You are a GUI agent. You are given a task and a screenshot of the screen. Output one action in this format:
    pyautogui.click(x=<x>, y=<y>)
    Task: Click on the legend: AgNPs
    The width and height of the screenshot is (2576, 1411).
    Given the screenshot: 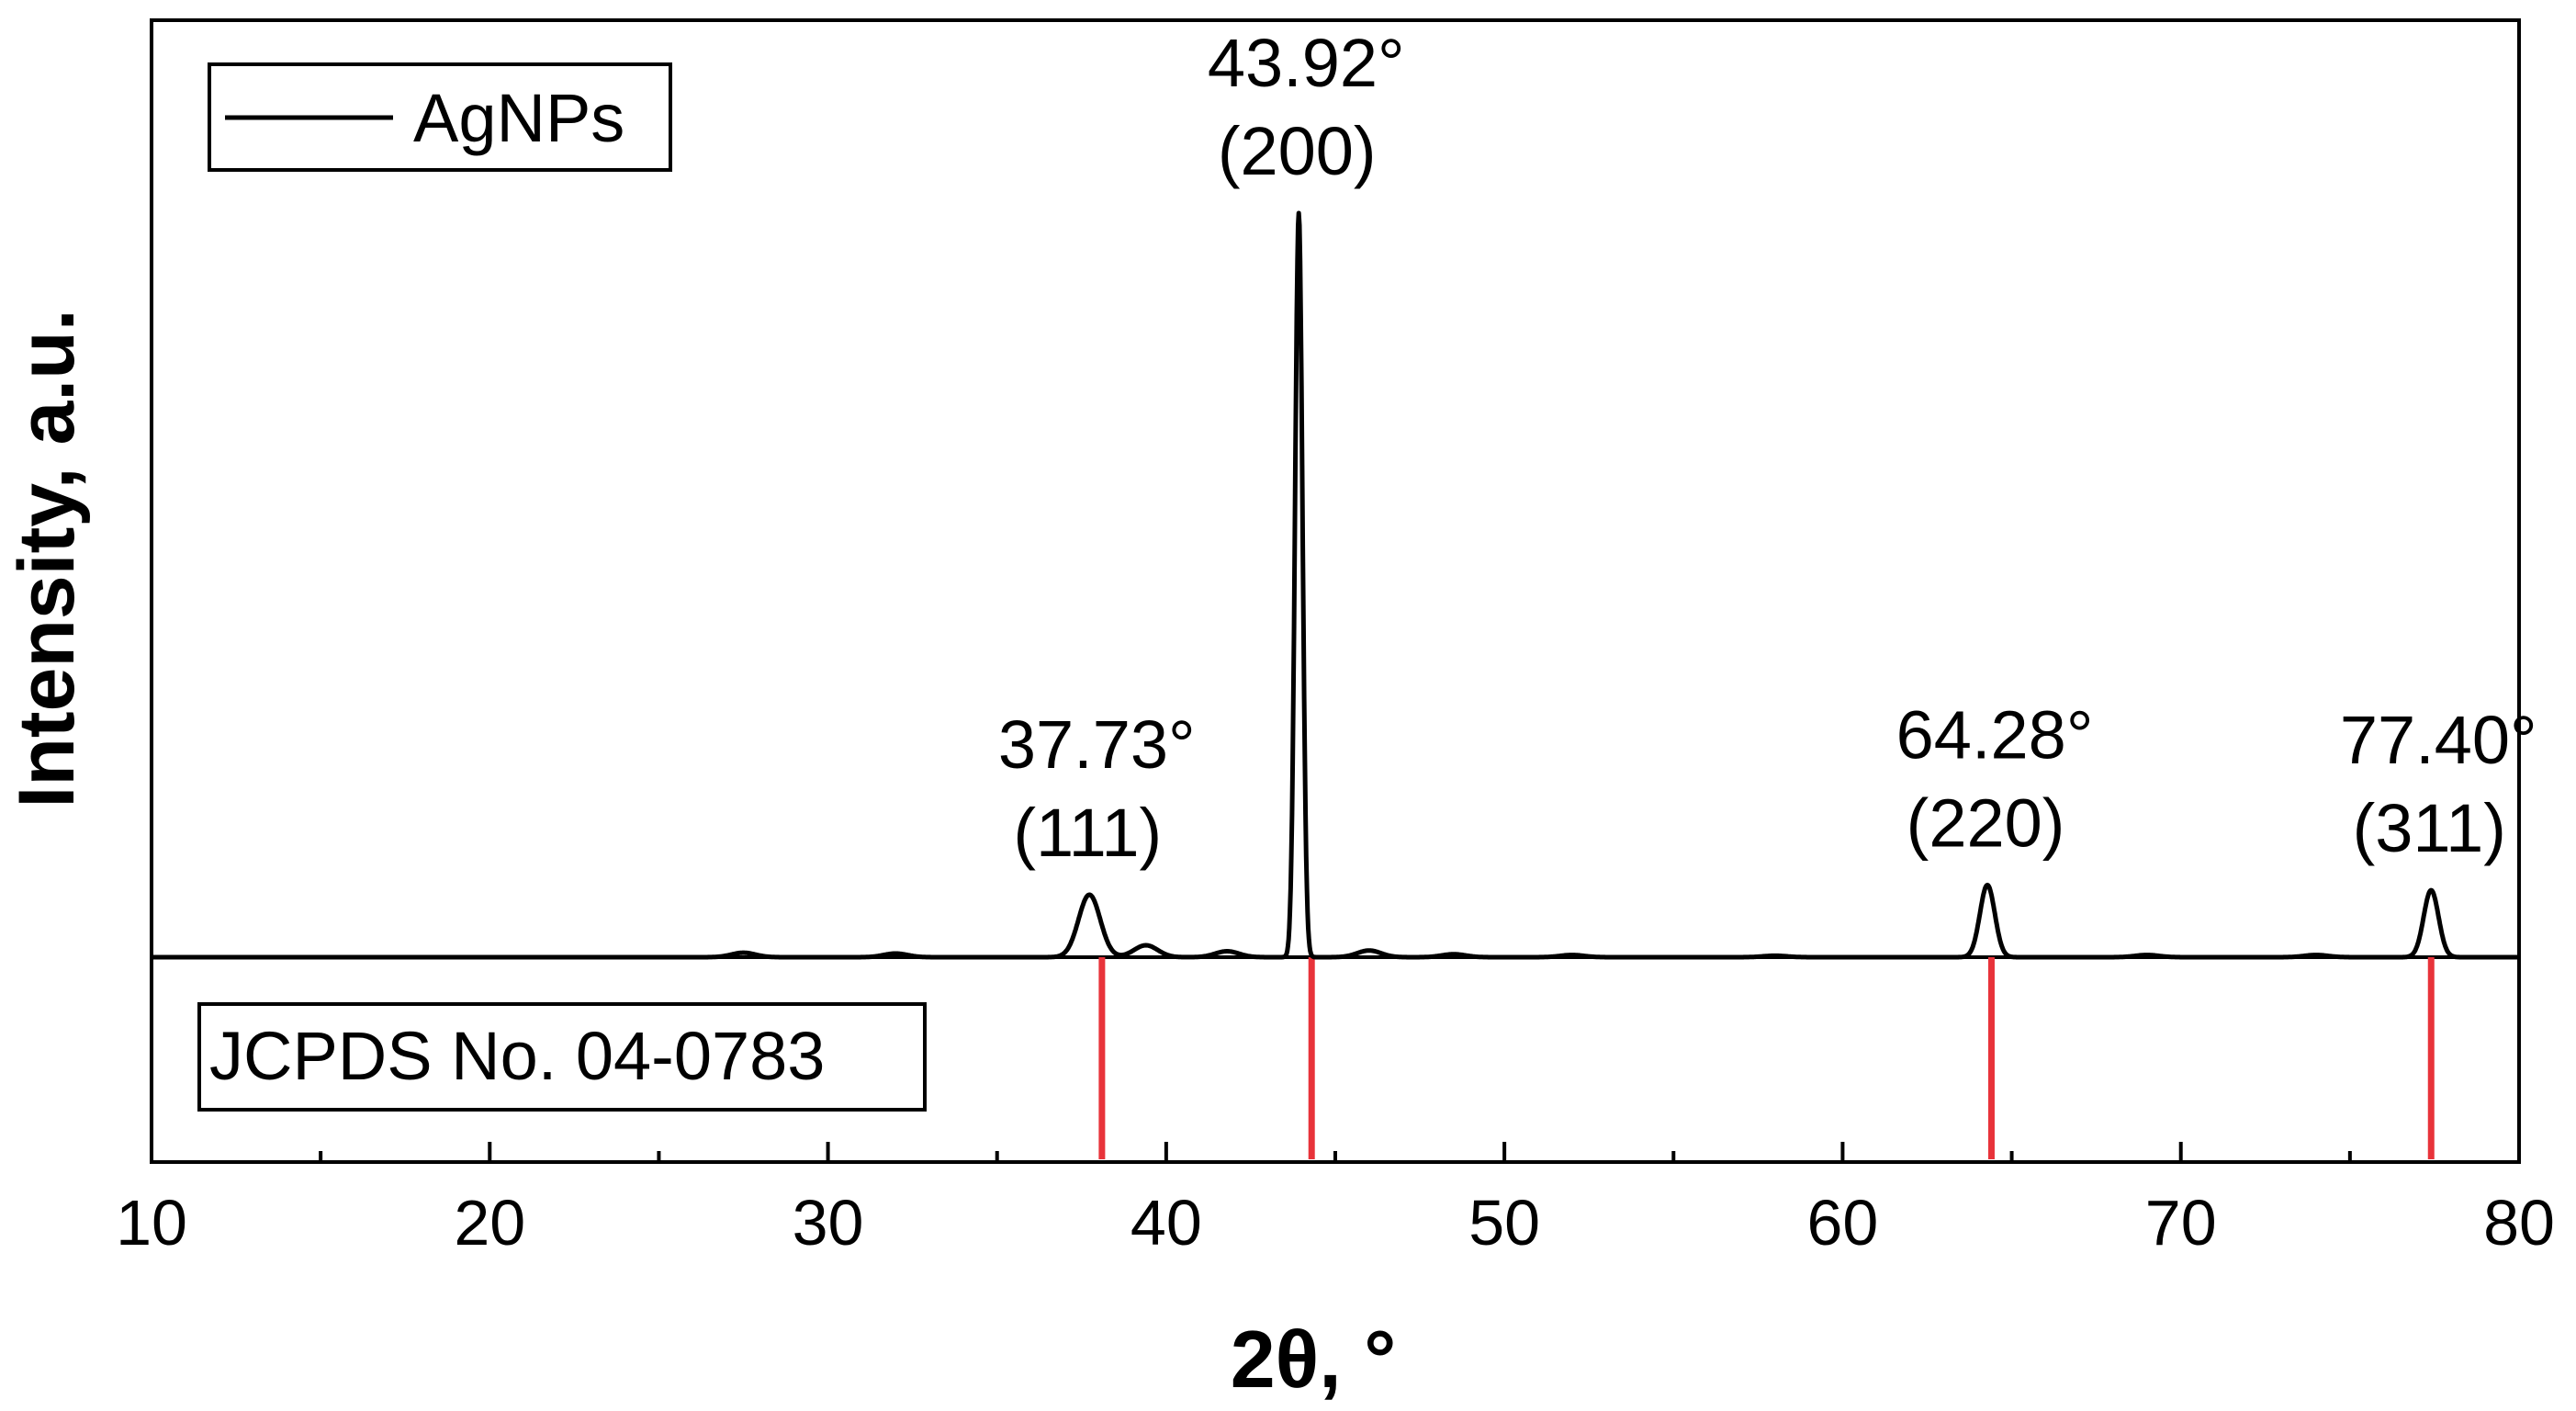 What is the action you would take?
    pyautogui.click(x=440, y=117)
    